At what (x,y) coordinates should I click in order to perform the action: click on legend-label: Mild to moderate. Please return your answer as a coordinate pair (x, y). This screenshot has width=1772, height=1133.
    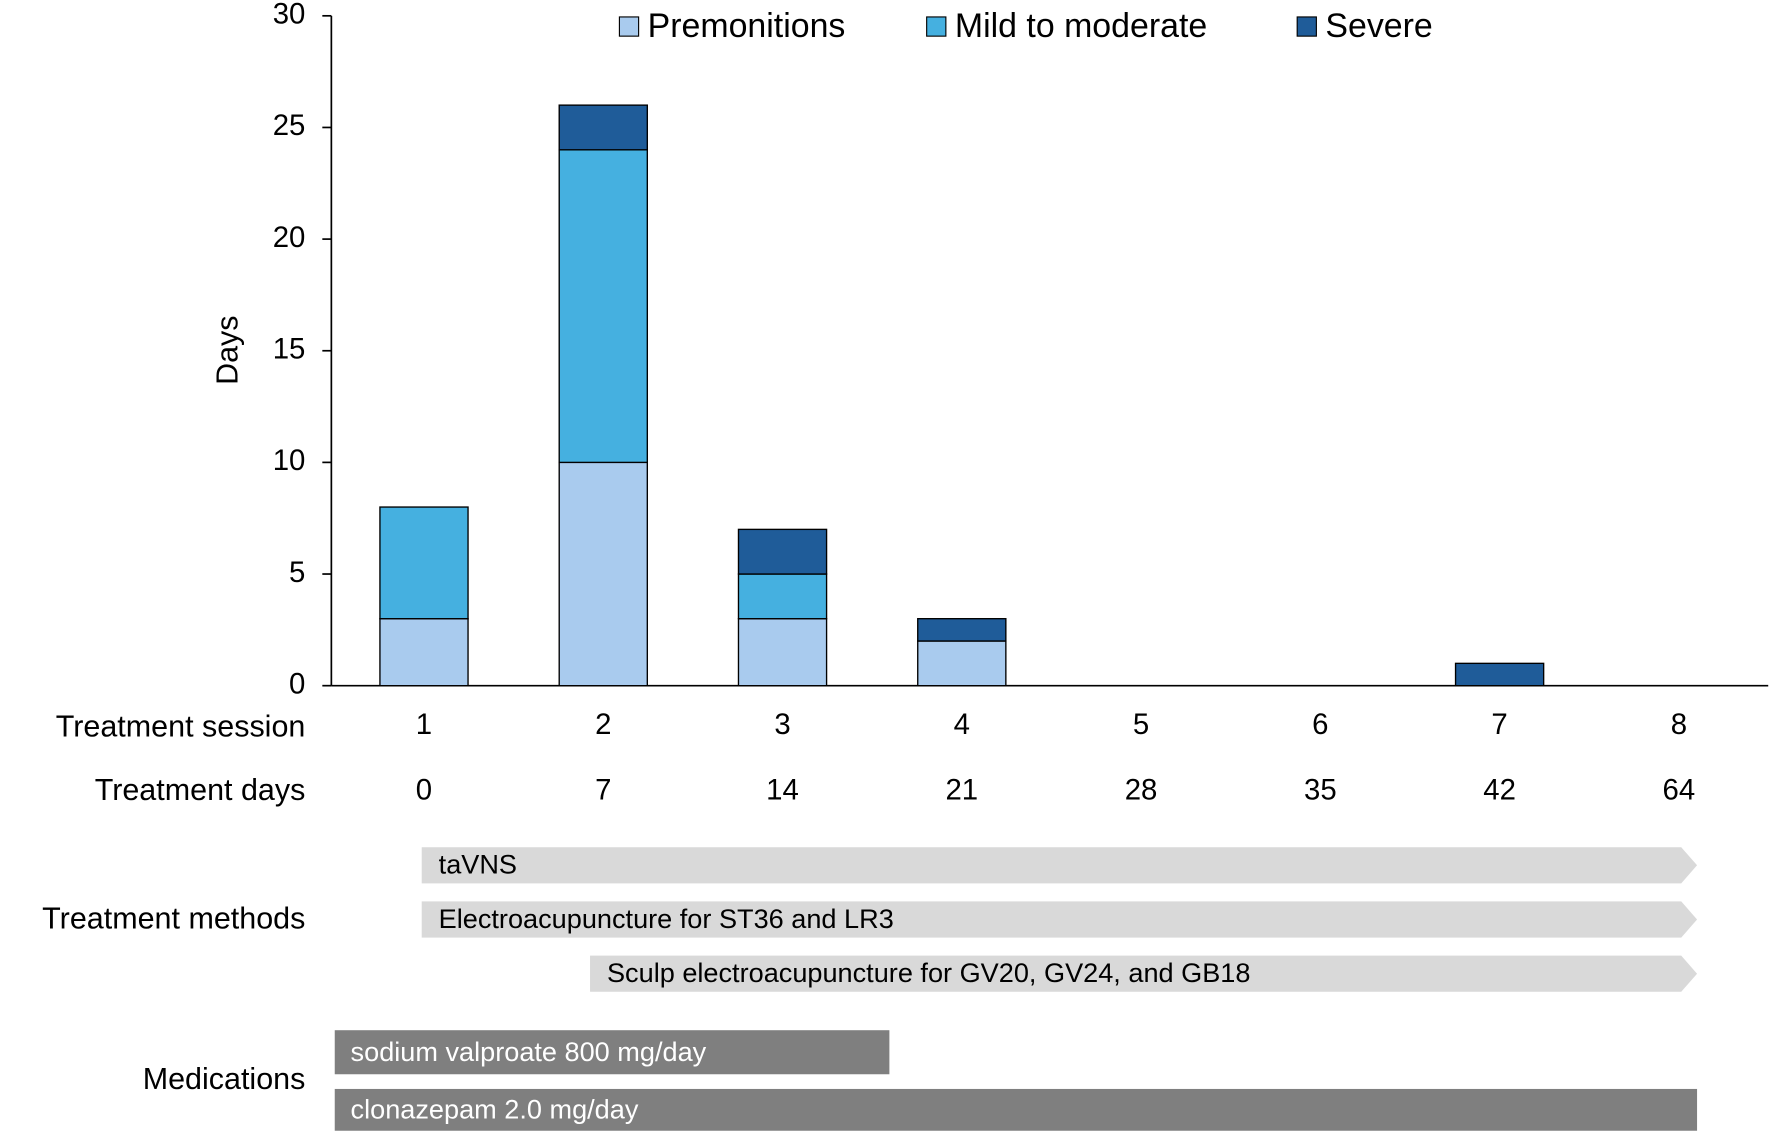
    Looking at the image, I should click on (1081, 26).